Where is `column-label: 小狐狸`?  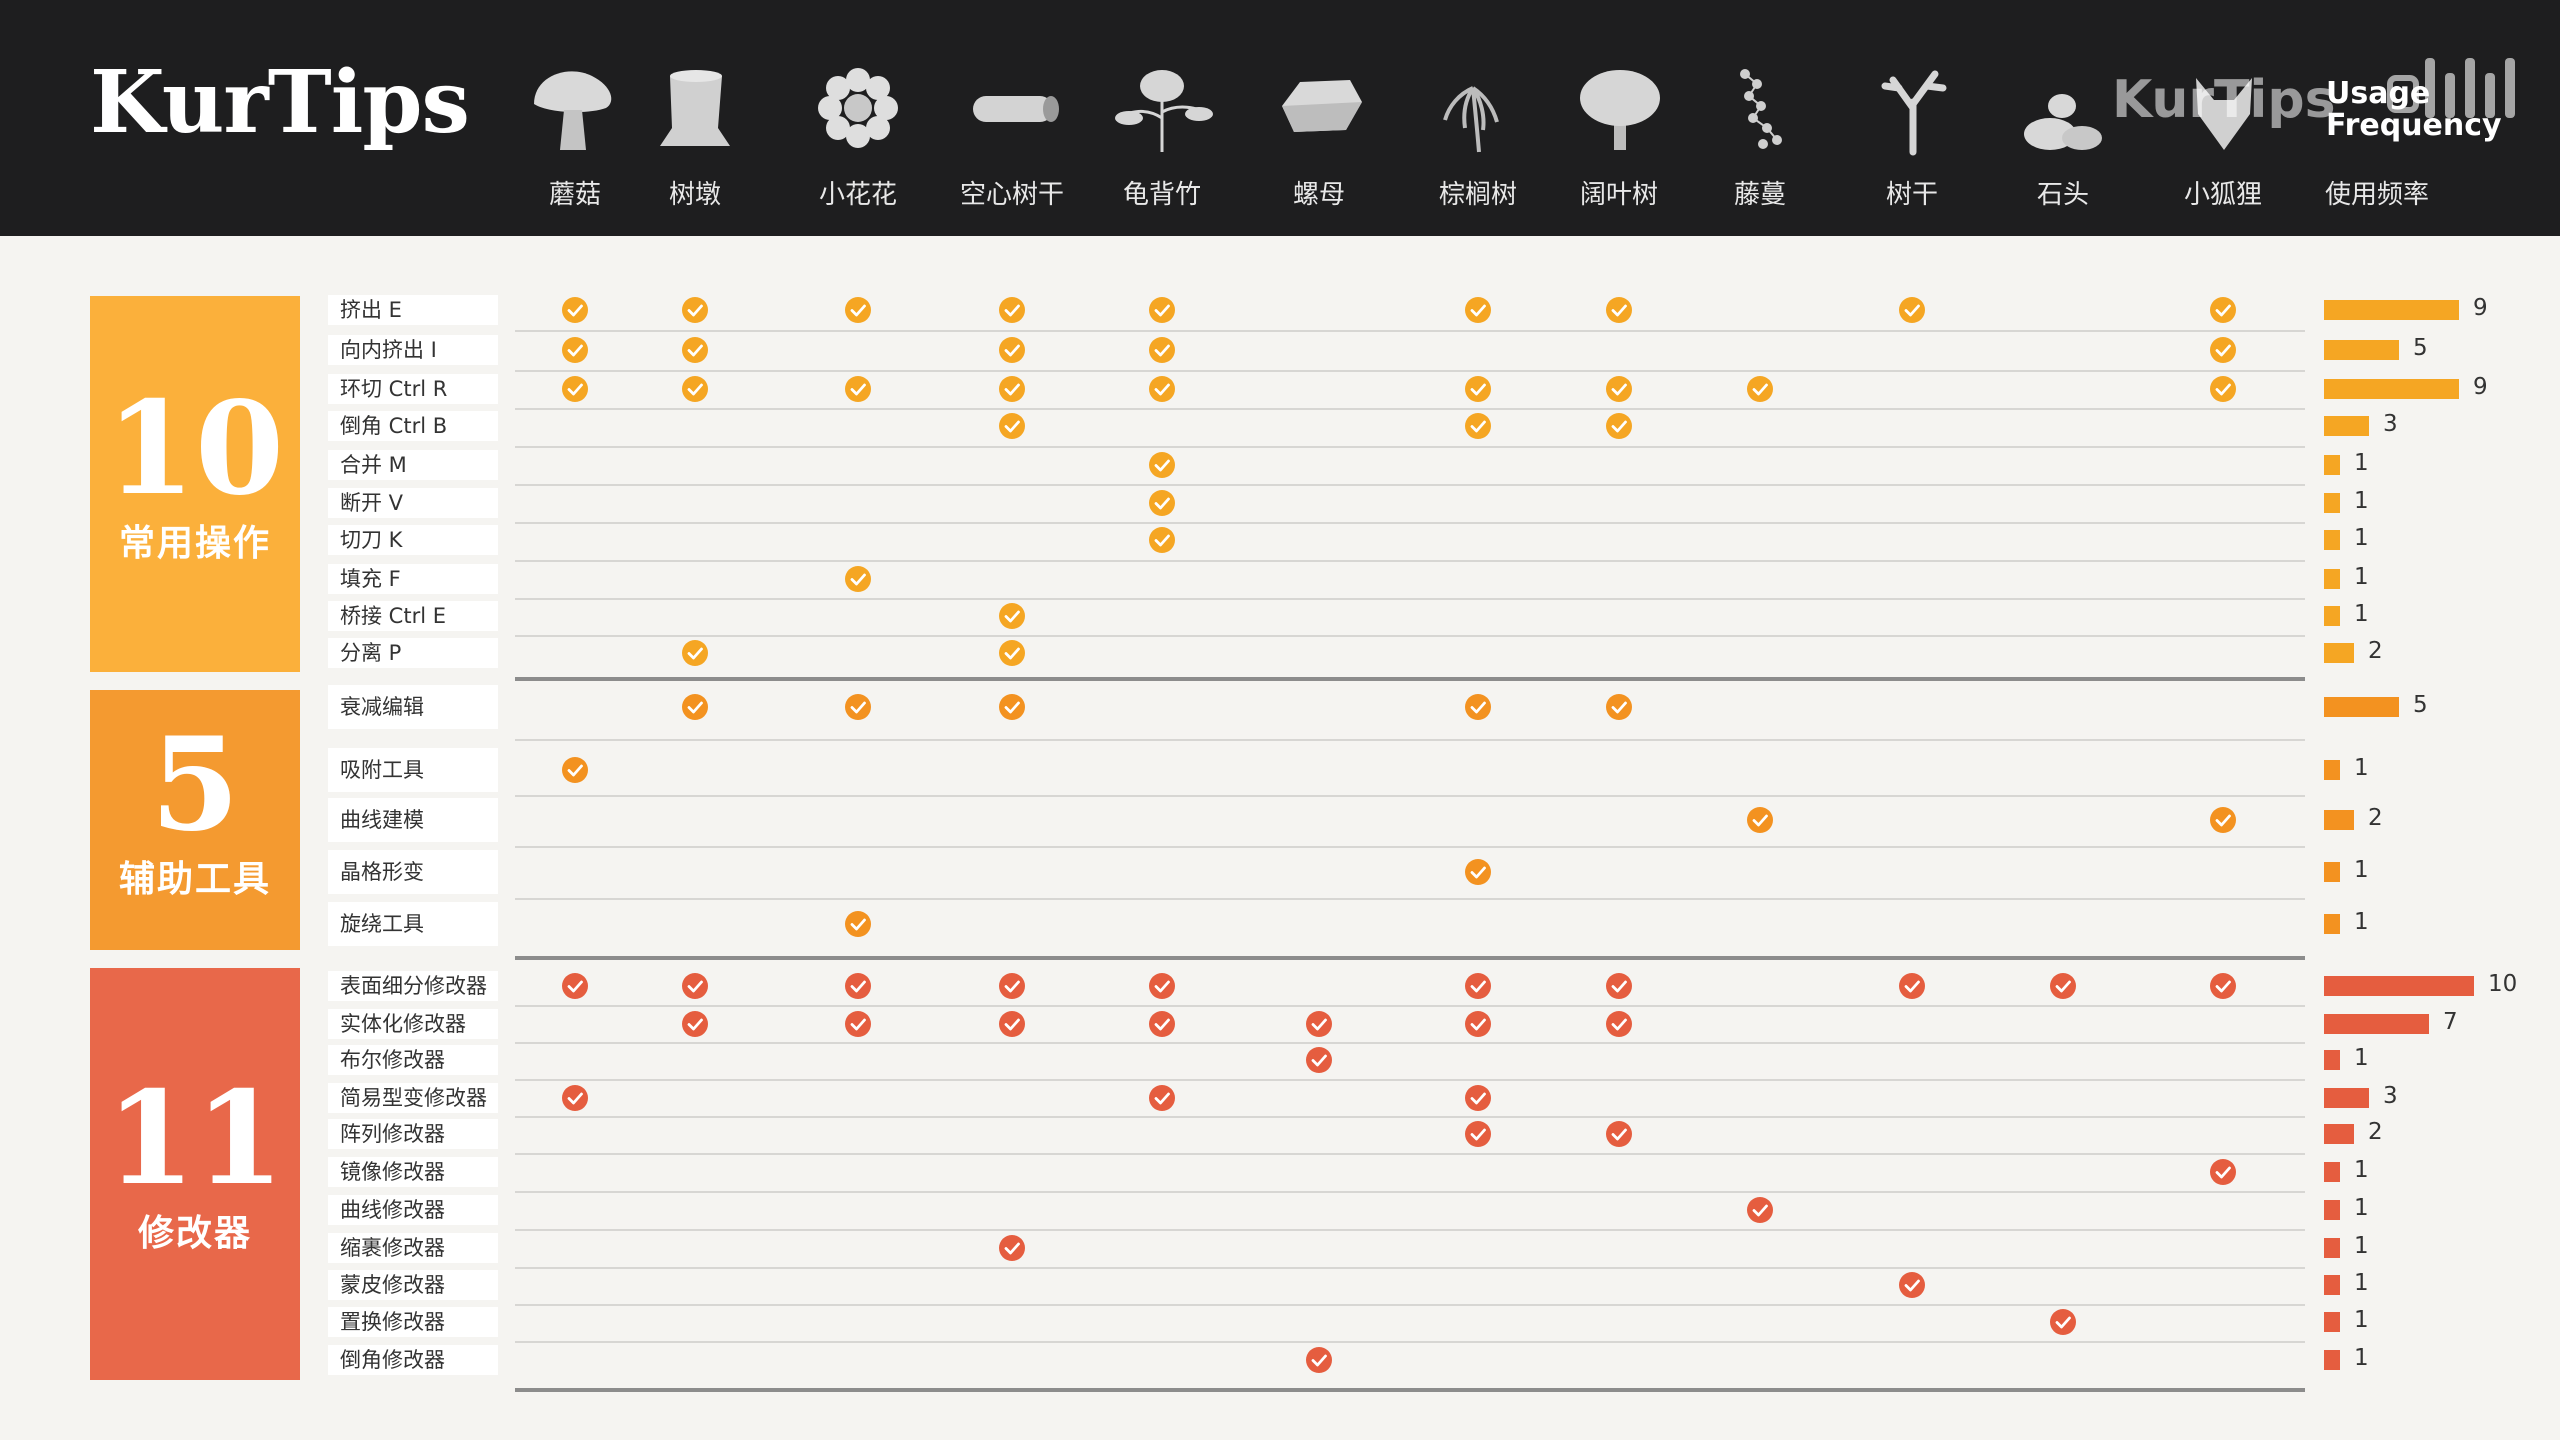 column-label: 小狐狸 is located at coordinates (2223, 195).